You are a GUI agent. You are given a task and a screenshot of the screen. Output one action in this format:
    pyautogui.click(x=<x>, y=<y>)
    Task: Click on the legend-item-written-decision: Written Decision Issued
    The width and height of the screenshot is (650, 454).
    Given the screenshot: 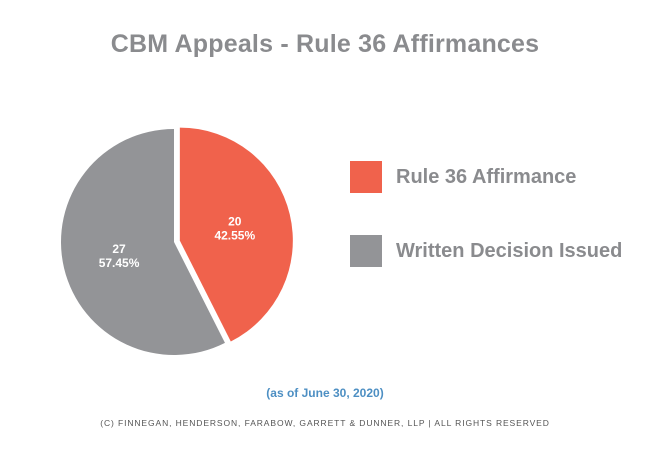 What is the action you would take?
    pyautogui.click(x=486, y=251)
    